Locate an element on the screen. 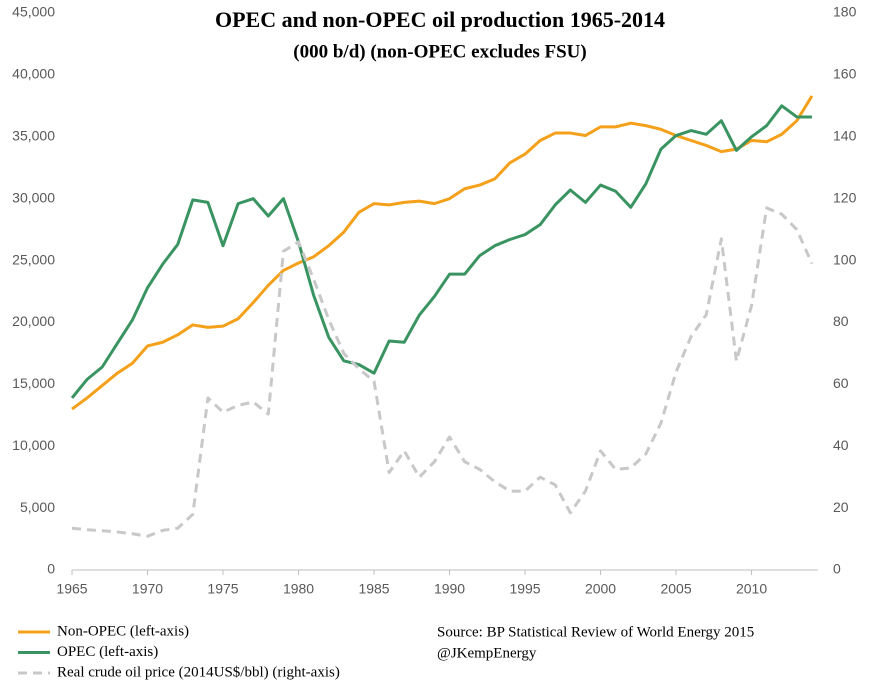 The image size is (883, 689). y2-tick-label: 0 is located at coordinates (837, 569).